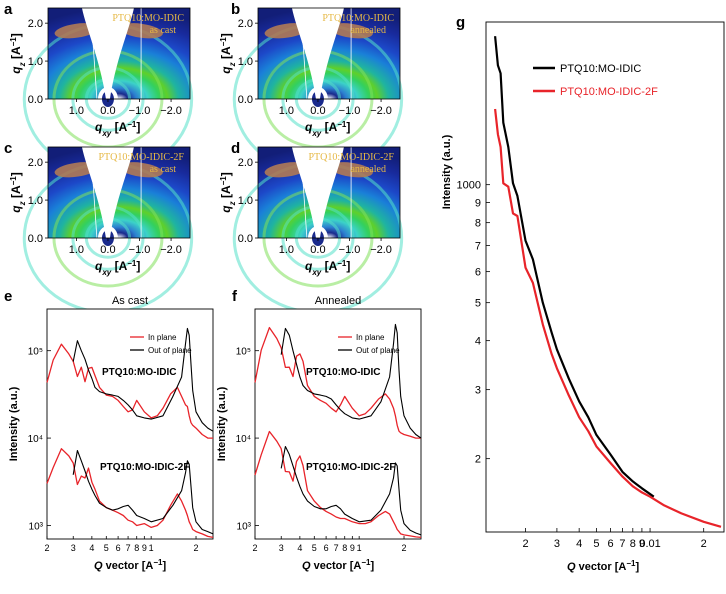 The image size is (726, 594). What do you see at coordinates (35, 439) in the screenshot?
I see `y-tick-label: 10⁴` at bounding box center [35, 439].